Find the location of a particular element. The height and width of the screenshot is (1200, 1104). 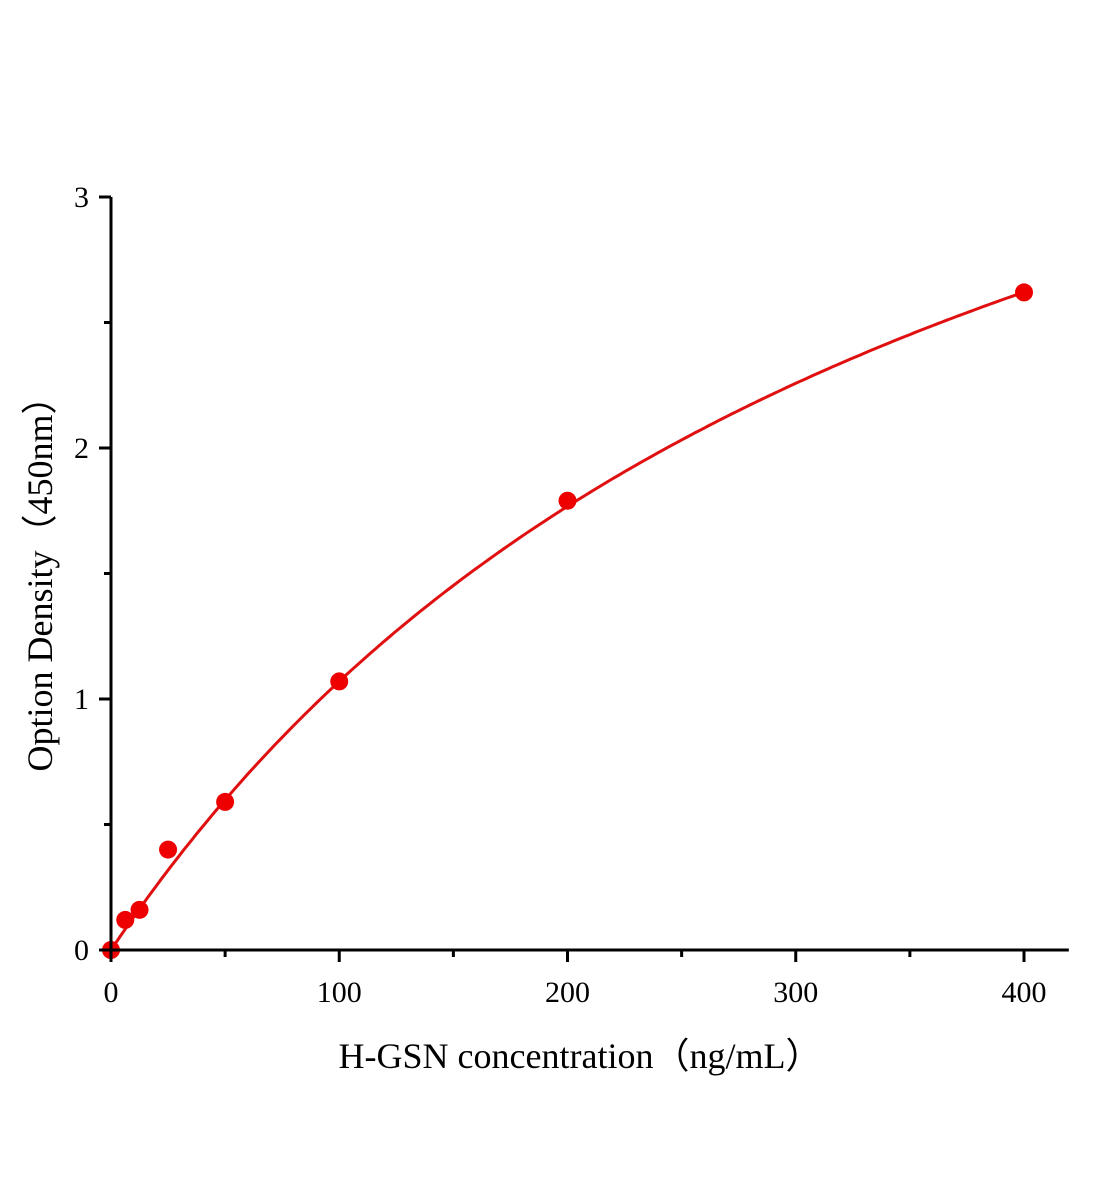

x-tick-label: 400 is located at coordinates (1024, 992).